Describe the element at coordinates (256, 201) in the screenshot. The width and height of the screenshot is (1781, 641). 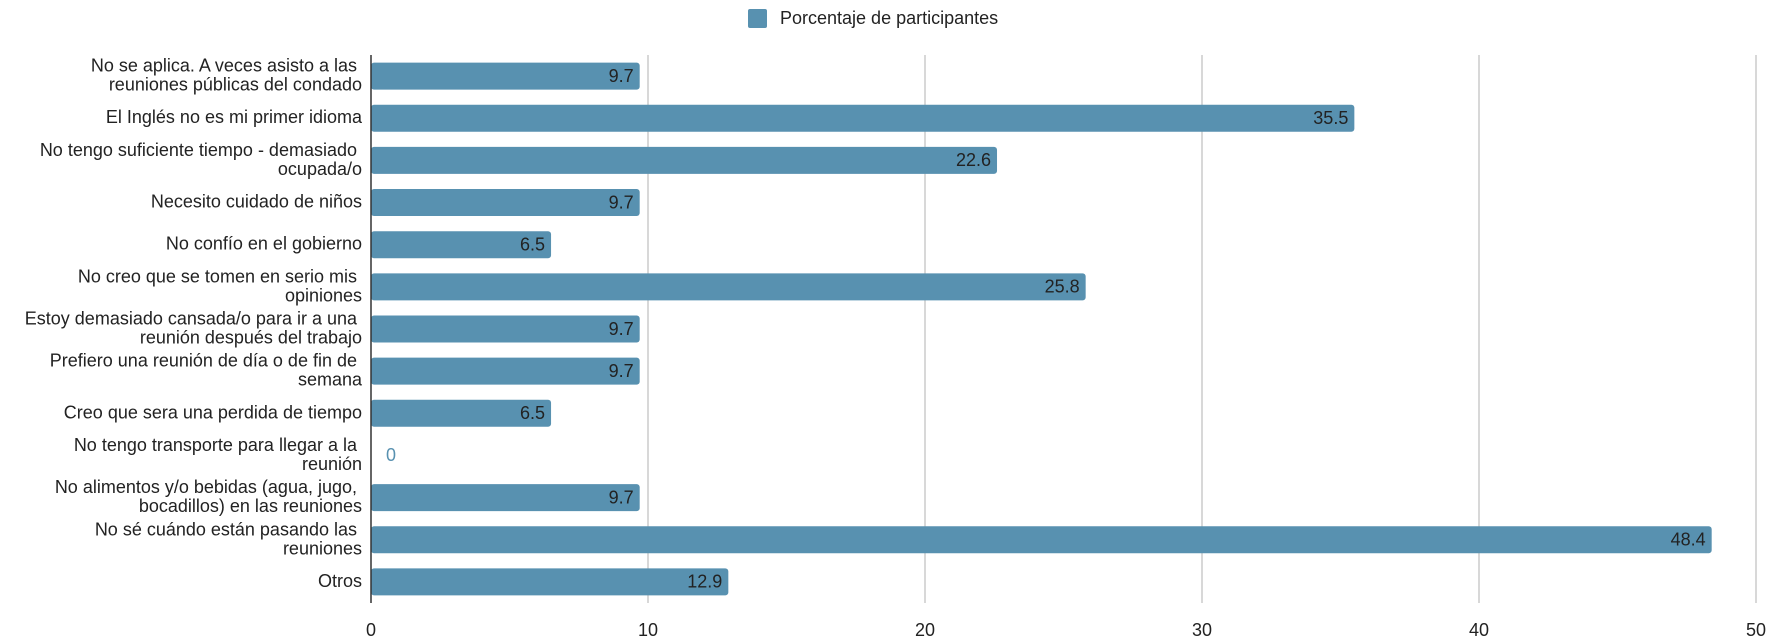
I see `y-tick-label: Necesito cuidado de niños` at that location.